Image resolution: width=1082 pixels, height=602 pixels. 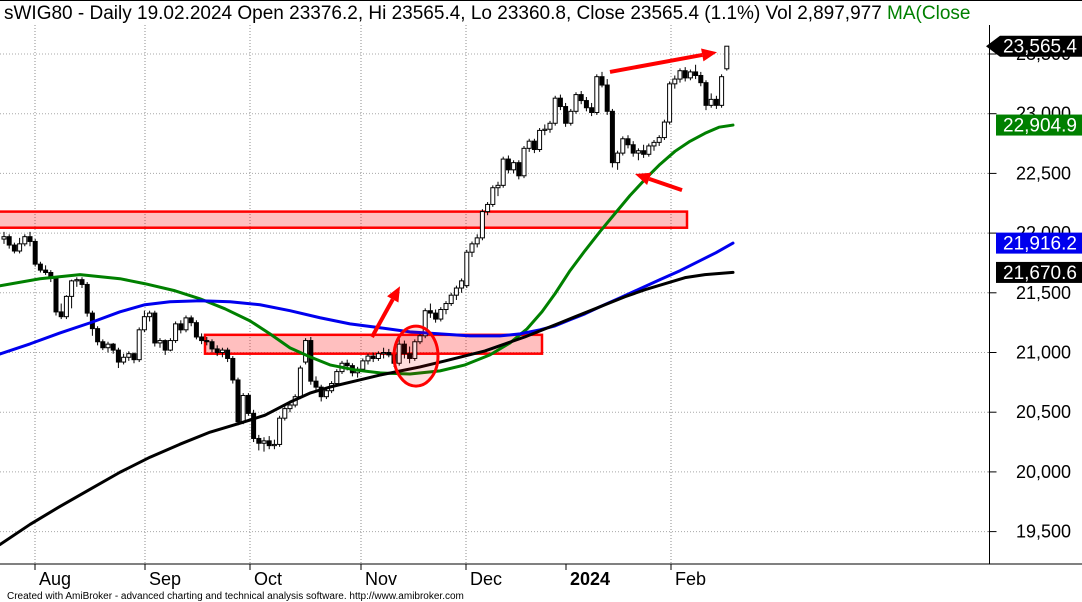 What do you see at coordinates (665, 184) in the screenshot?
I see `arrow-pullback` at bounding box center [665, 184].